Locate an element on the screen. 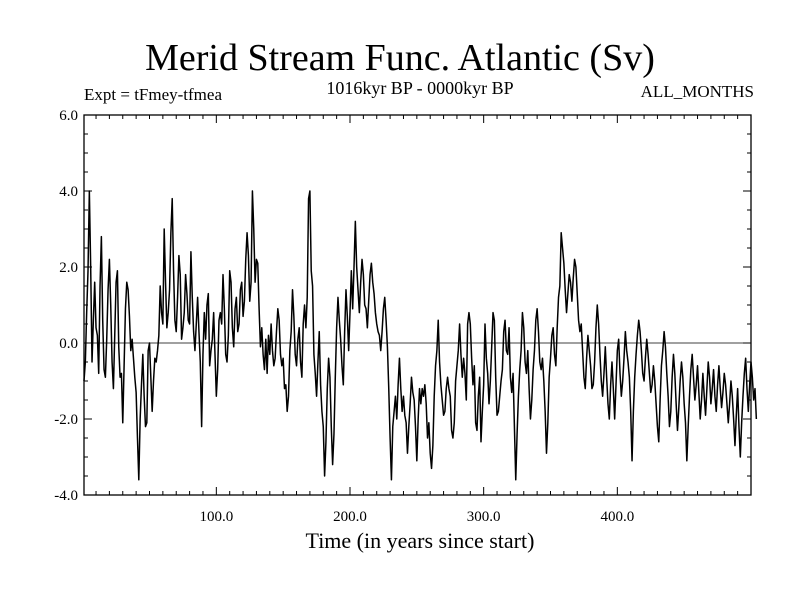 This screenshot has width=800, height=600. chart-title: Merid Stream Func. Atlantic (Sv) is located at coordinates (400, 58).